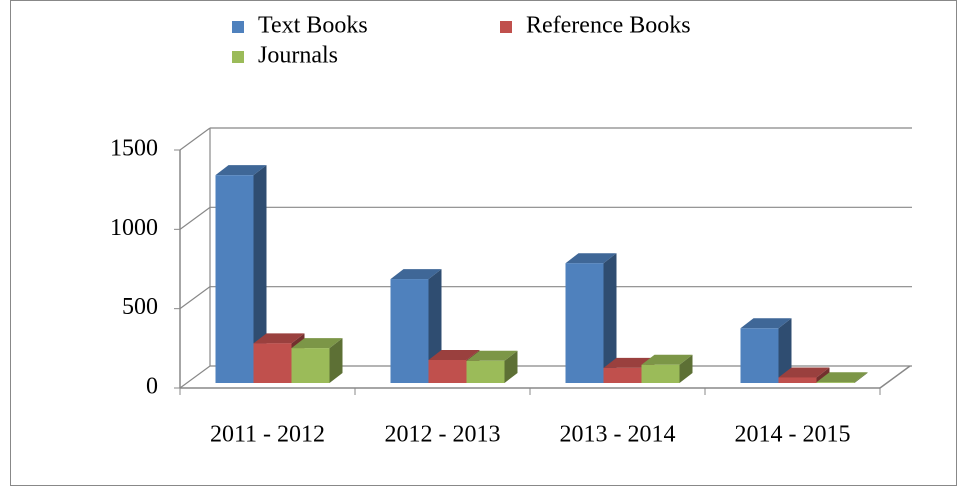 This screenshot has height=486, width=957. Describe the element at coordinates (140, 307) in the screenshot. I see `y-tick-label: 500` at that location.